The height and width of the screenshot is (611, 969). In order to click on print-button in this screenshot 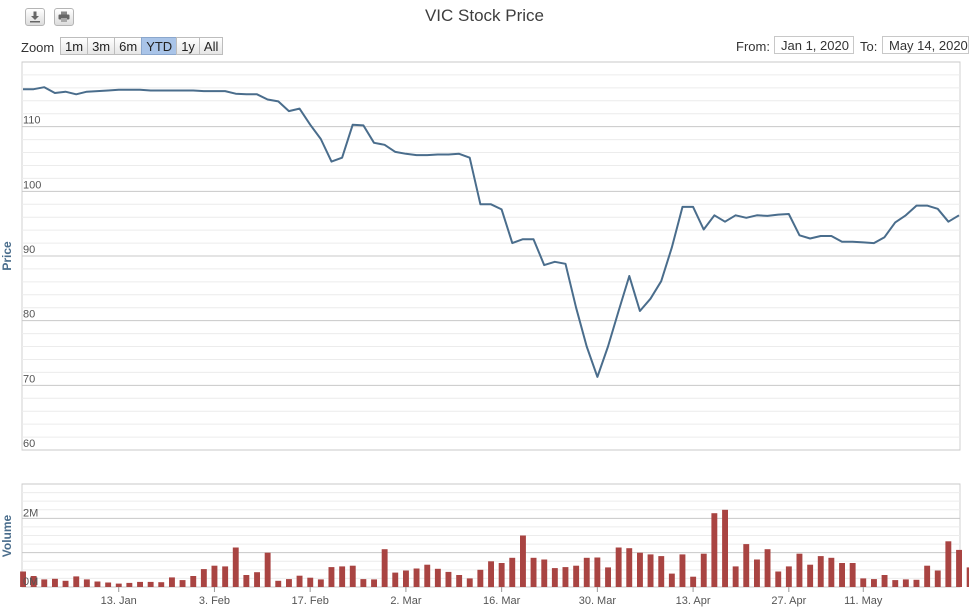, I will do `click(64, 17)`.